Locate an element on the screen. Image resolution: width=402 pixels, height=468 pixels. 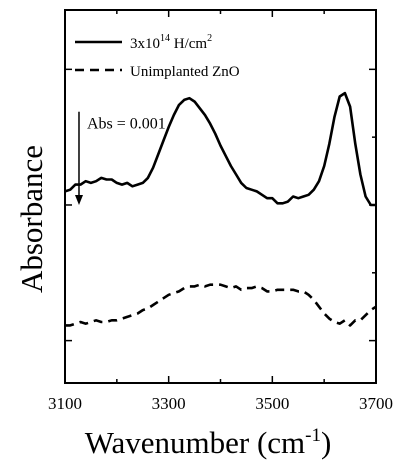
x-tick-label: 3100 is located at coordinates (65, 403).